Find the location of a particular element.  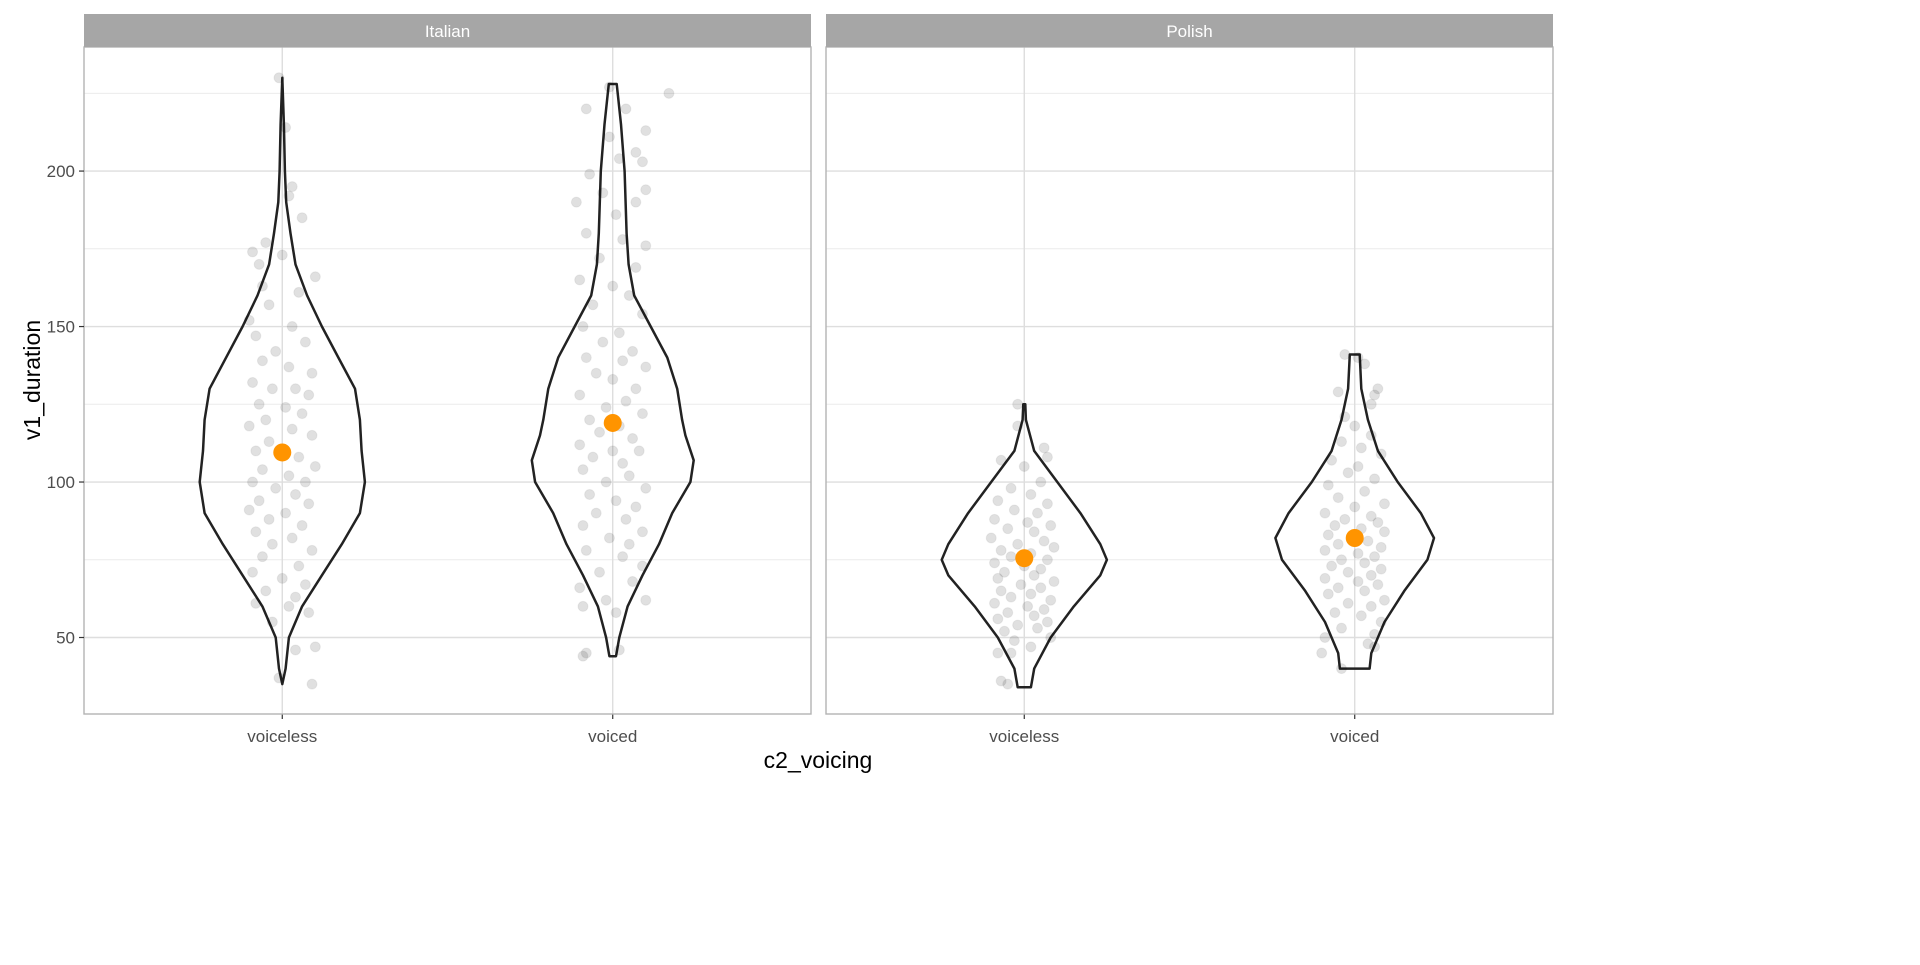

violin-group-voiceless is located at coordinates (282, 381).